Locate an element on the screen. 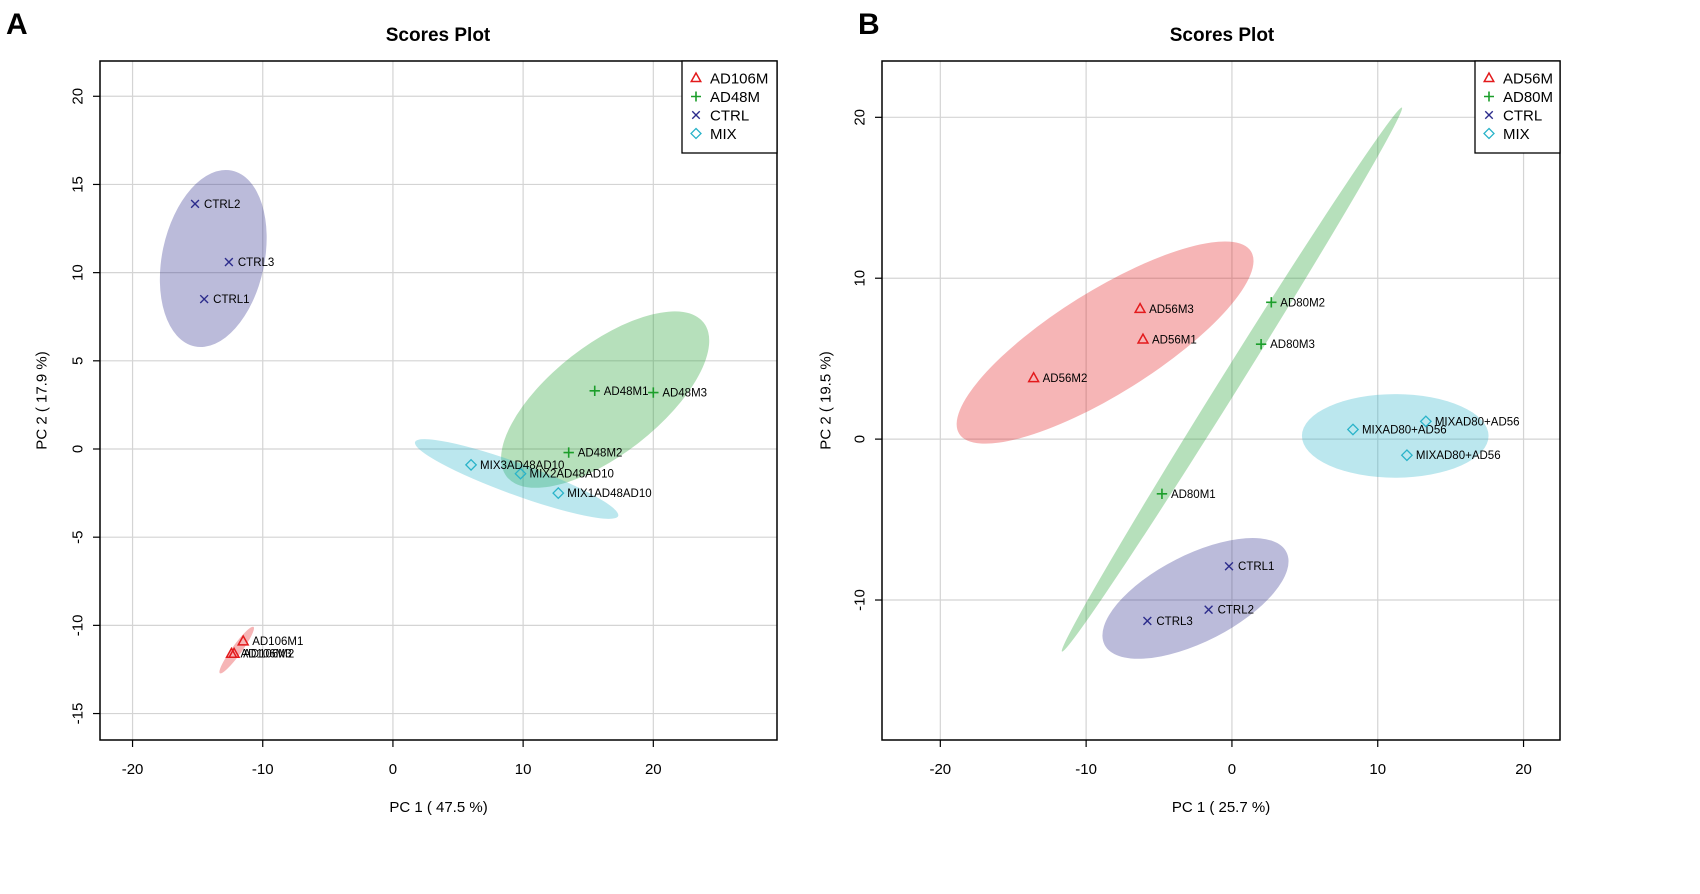 The image size is (1700, 894). point-label: AD106M2 is located at coordinates (268, 655).